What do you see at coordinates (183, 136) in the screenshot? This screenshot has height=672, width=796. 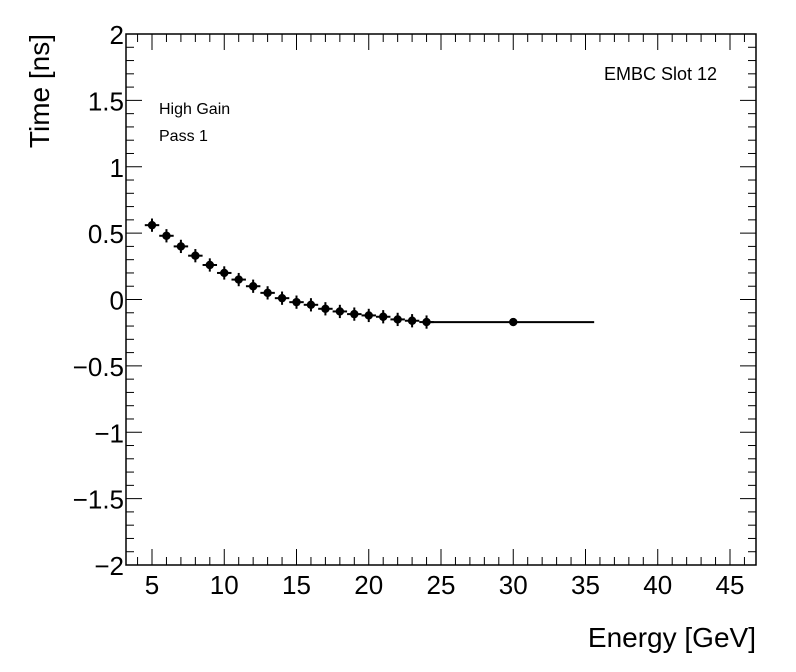 I see `pass-annotation: Pass 1` at bounding box center [183, 136].